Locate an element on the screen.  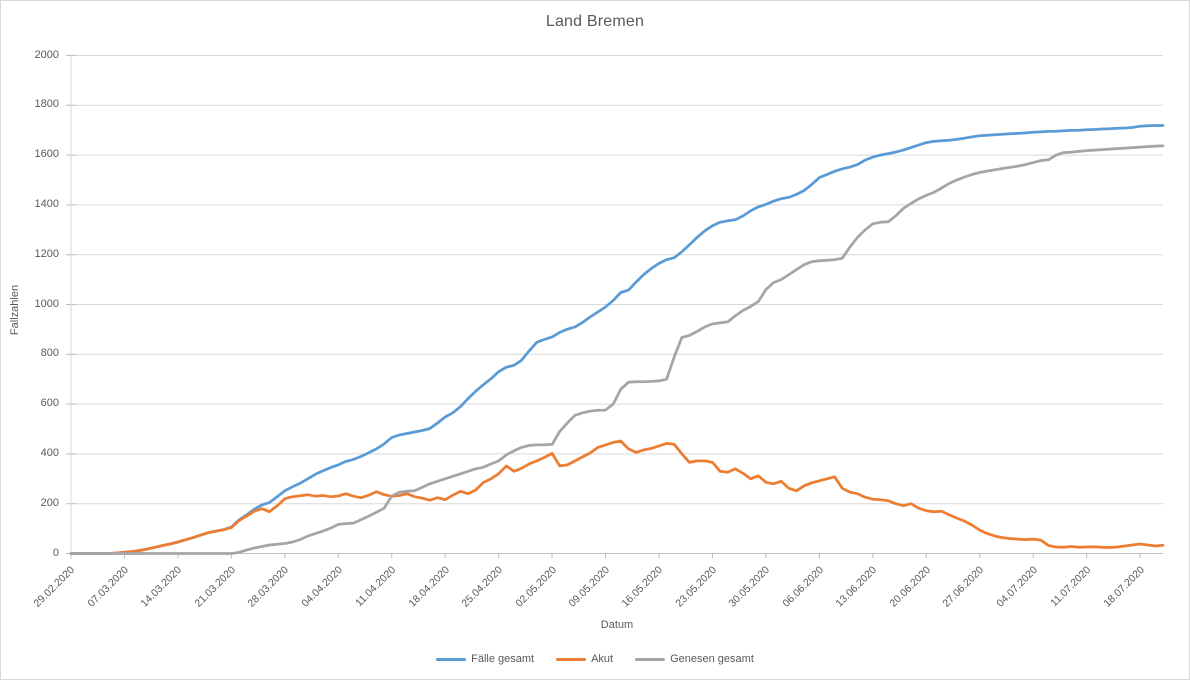
legend-label: Genesen gesamt is located at coordinates (712, 659).